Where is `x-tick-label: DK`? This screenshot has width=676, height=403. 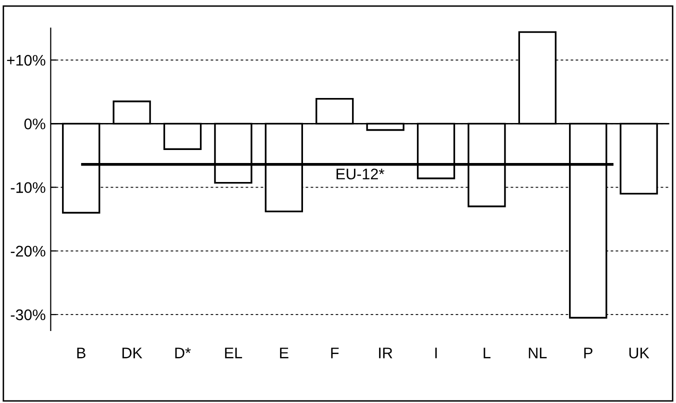
x-tick-label: DK is located at coordinates (132, 353).